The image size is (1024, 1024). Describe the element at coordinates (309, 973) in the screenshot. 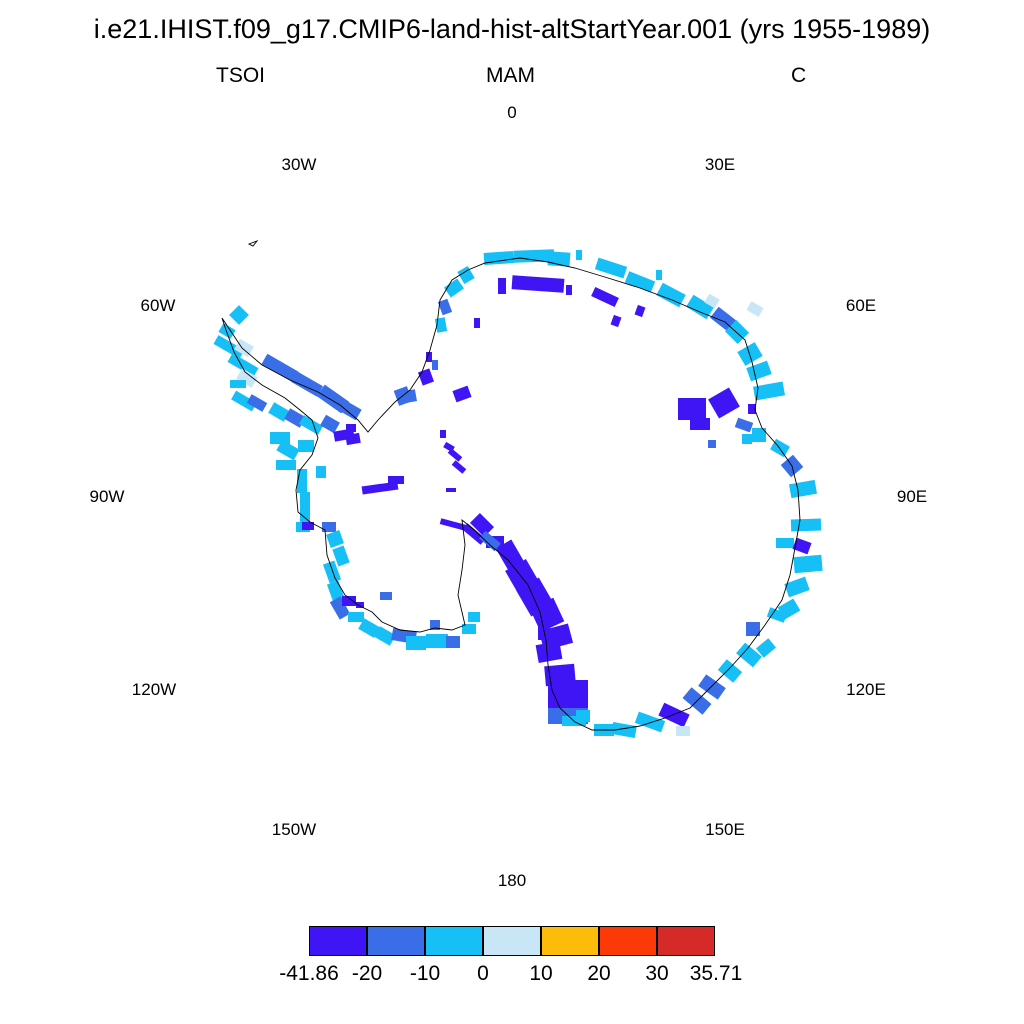

I see `colorbar-label-0: -41.86` at that location.